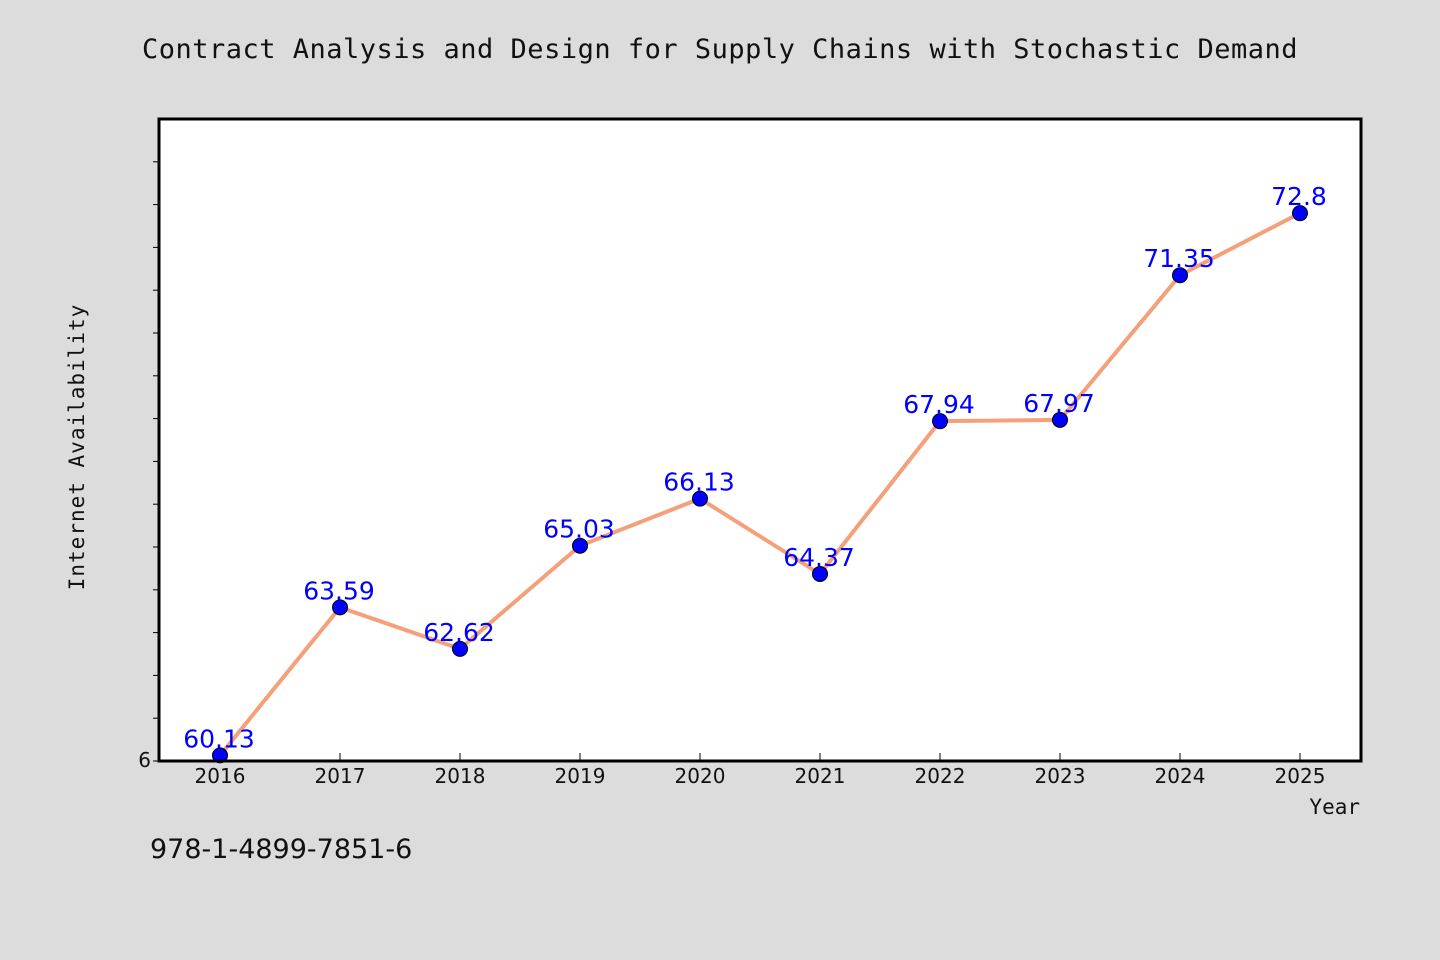 This screenshot has width=1440, height=960. I want to click on x-tick-label: 2020, so click(700, 776).